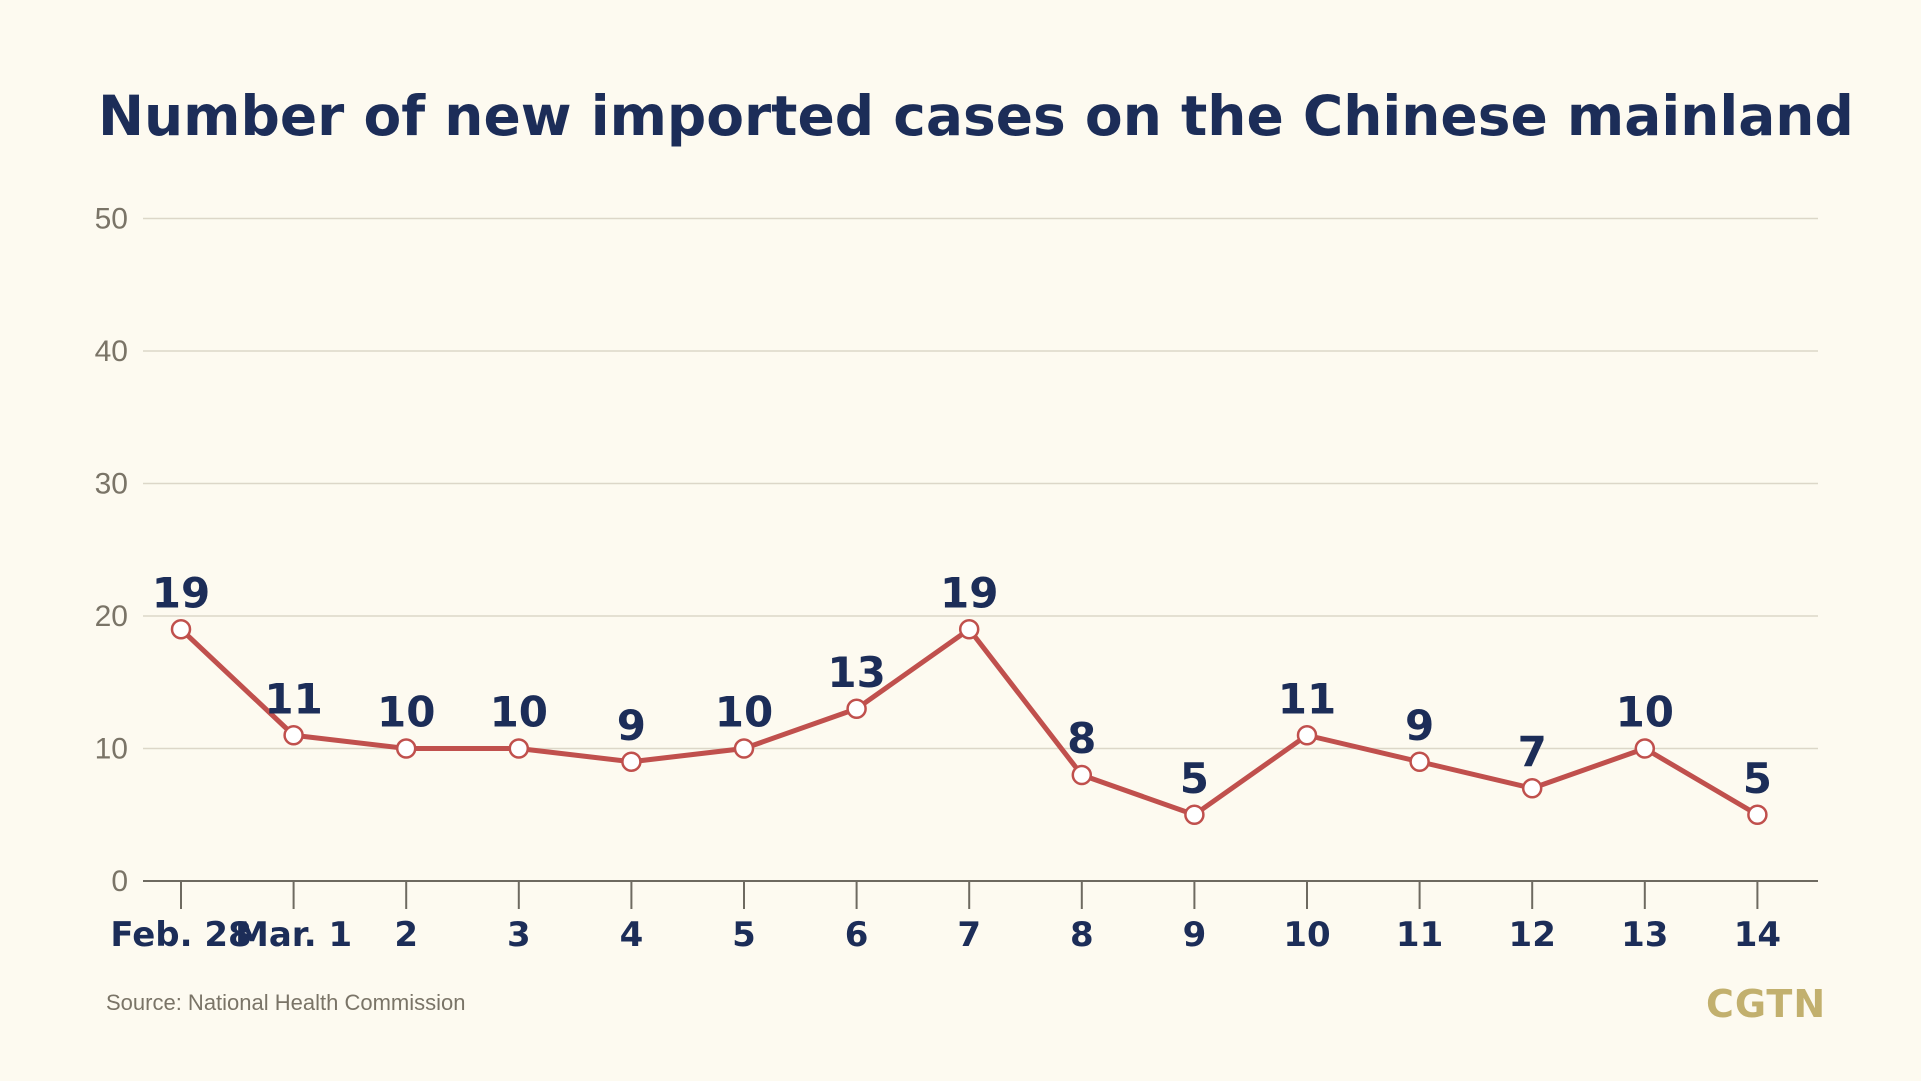 The image size is (1921, 1081). What do you see at coordinates (856, 672) in the screenshot?
I see `data-label: 13` at bounding box center [856, 672].